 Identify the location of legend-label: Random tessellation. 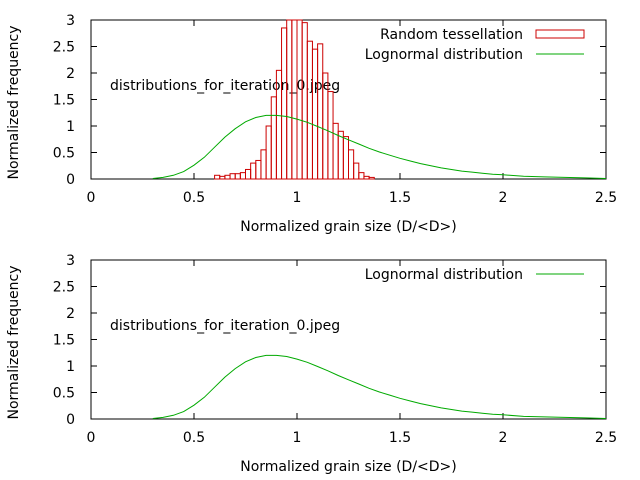
(451, 35).